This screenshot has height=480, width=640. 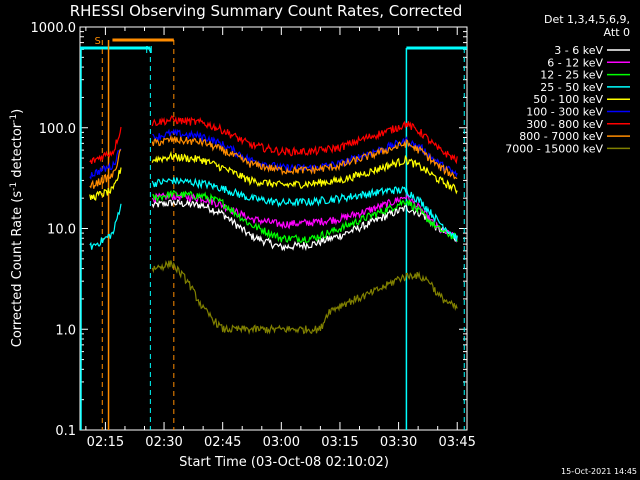 I want to click on y-axis-label-part-1: Corrected Count Rate (s, so click(x=17, y=269).